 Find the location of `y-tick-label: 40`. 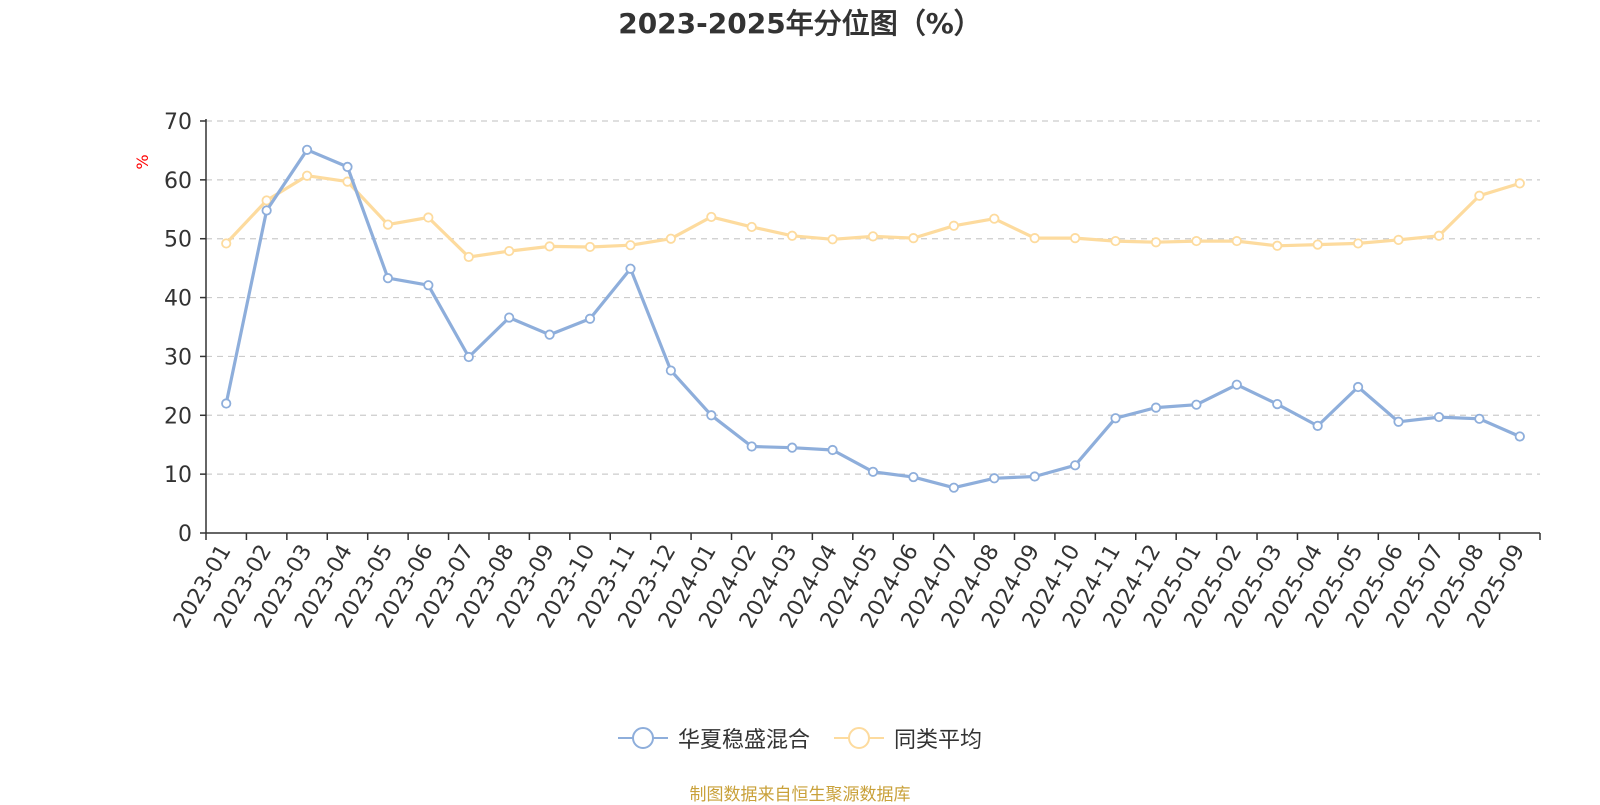

y-tick-label: 40 is located at coordinates (178, 299).